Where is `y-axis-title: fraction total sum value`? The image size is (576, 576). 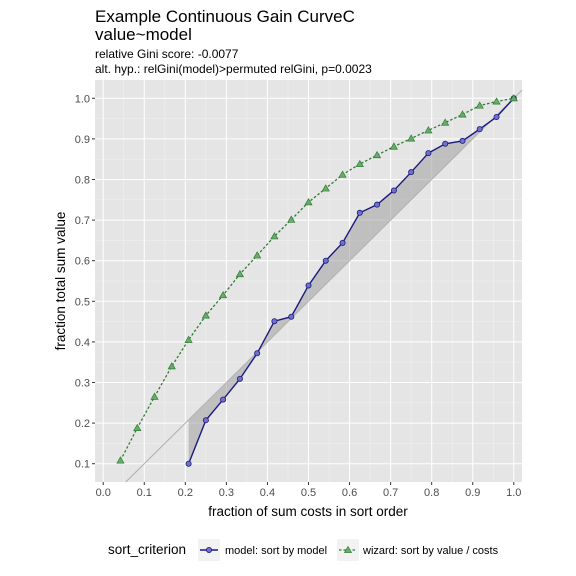
y-axis-title: fraction total sum value is located at coordinates (60, 281).